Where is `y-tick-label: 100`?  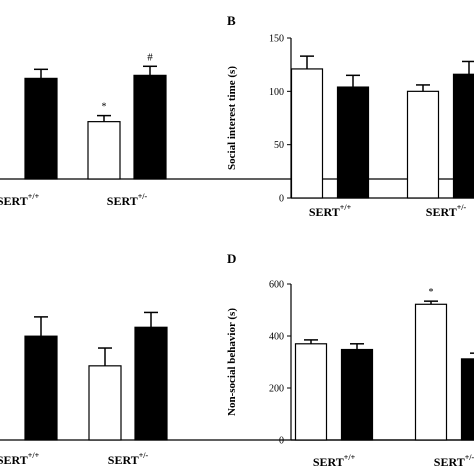 y-tick-label: 100 is located at coordinates (276, 92).